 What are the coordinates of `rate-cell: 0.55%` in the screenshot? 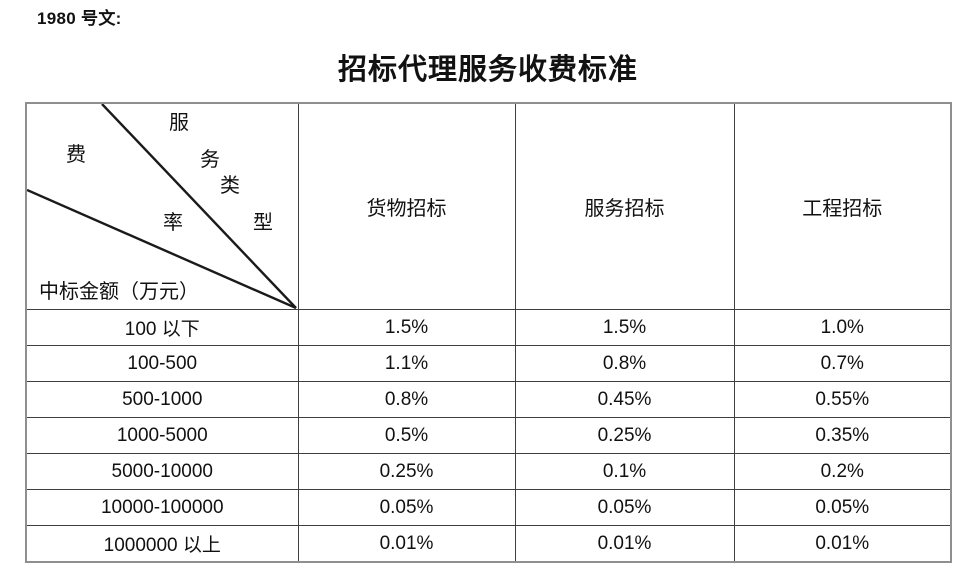 It's located at (842, 399).